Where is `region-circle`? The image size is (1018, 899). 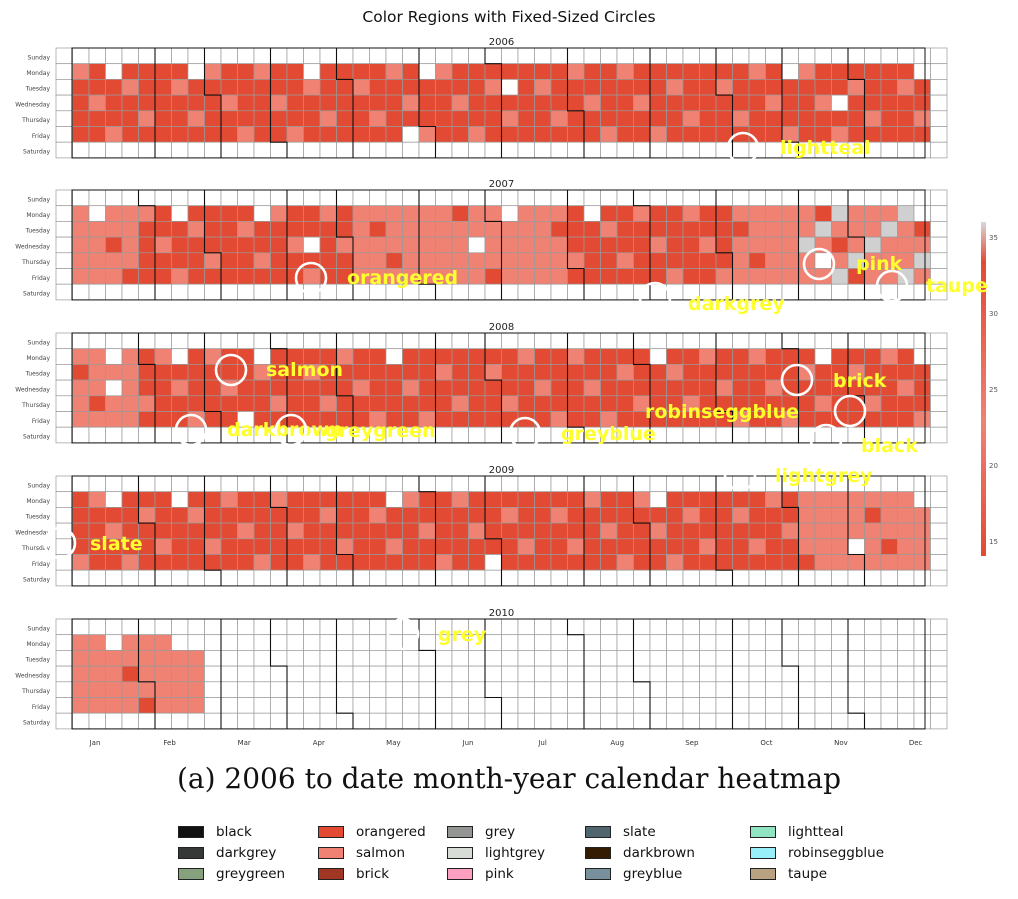
region-circle is located at coordinates (826, 440).